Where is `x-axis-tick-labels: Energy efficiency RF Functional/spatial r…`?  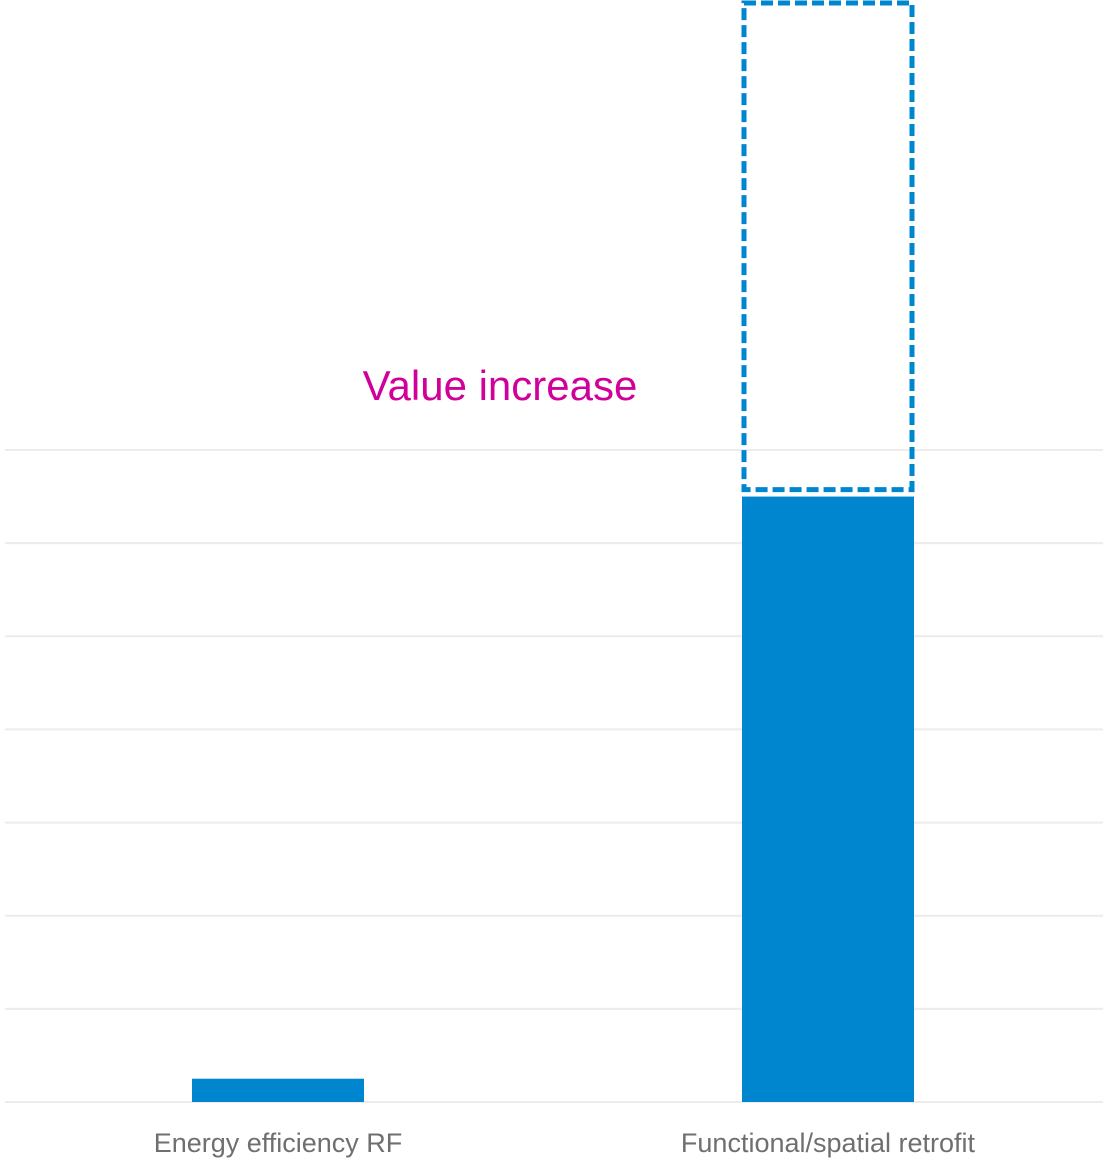 x-axis-tick-labels: Energy efficiency RF Functional/spatial r… is located at coordinates (565, 1143).